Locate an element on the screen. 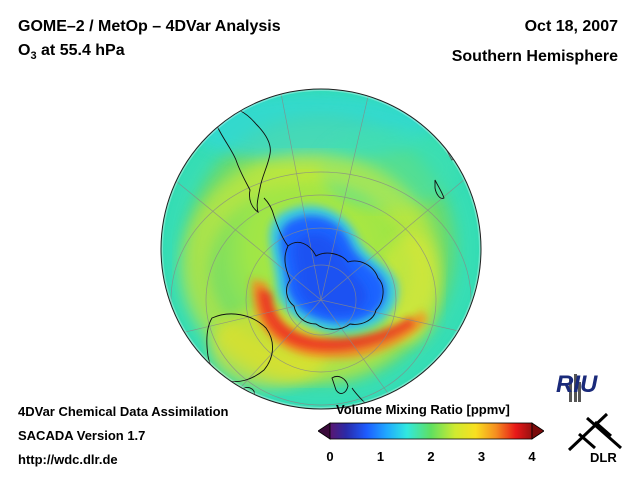 This screenshot has width=640, height=480. riu-logo: RIU is located at coordinates (577, 384).